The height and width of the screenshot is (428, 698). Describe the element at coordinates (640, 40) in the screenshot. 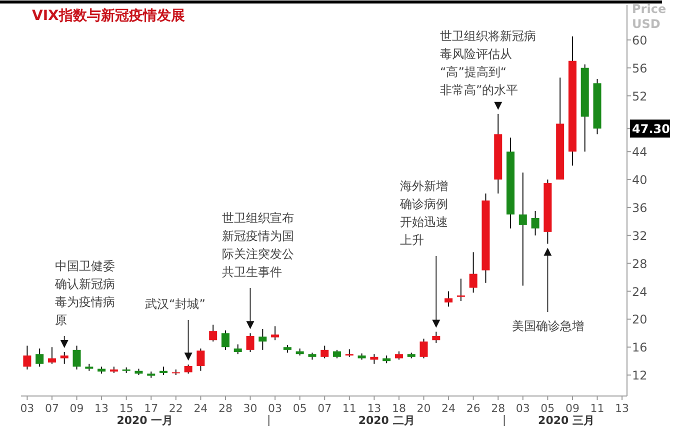

I see `y-tick-label: 60` at that location.